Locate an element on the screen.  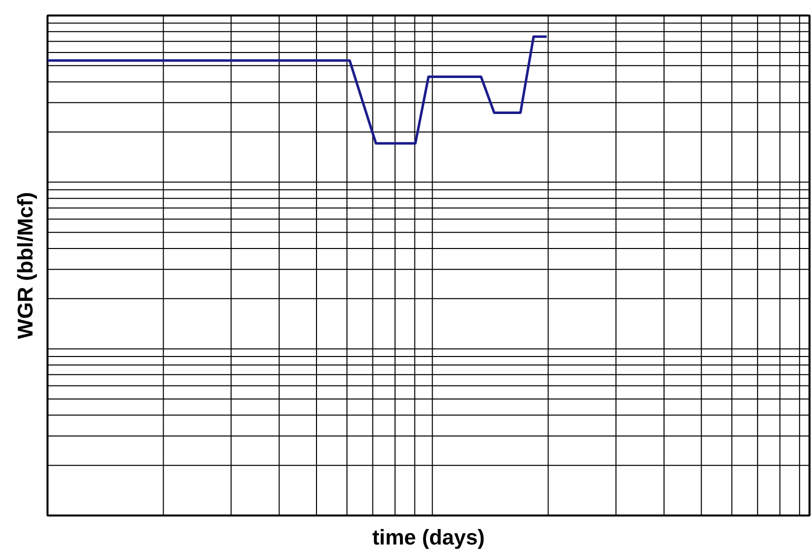
y-axis-title: WGR (bbl/Mcf) is located at coordinates (26, 265).